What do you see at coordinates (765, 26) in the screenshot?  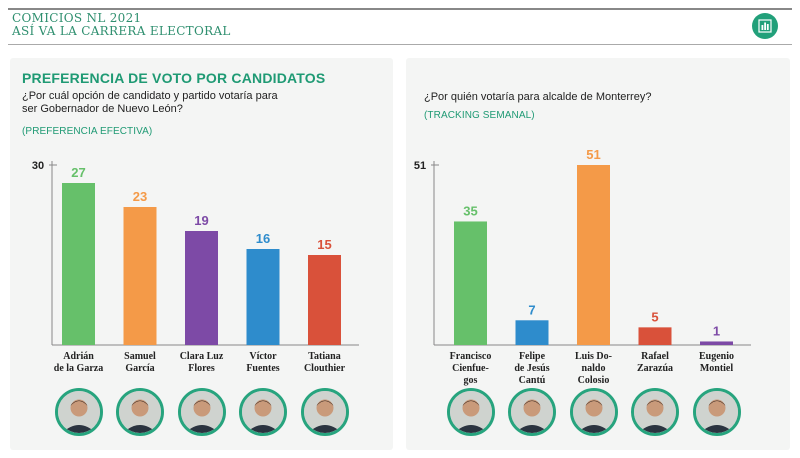 I see `bar-chart-icon` at bounding box center [765, 26].